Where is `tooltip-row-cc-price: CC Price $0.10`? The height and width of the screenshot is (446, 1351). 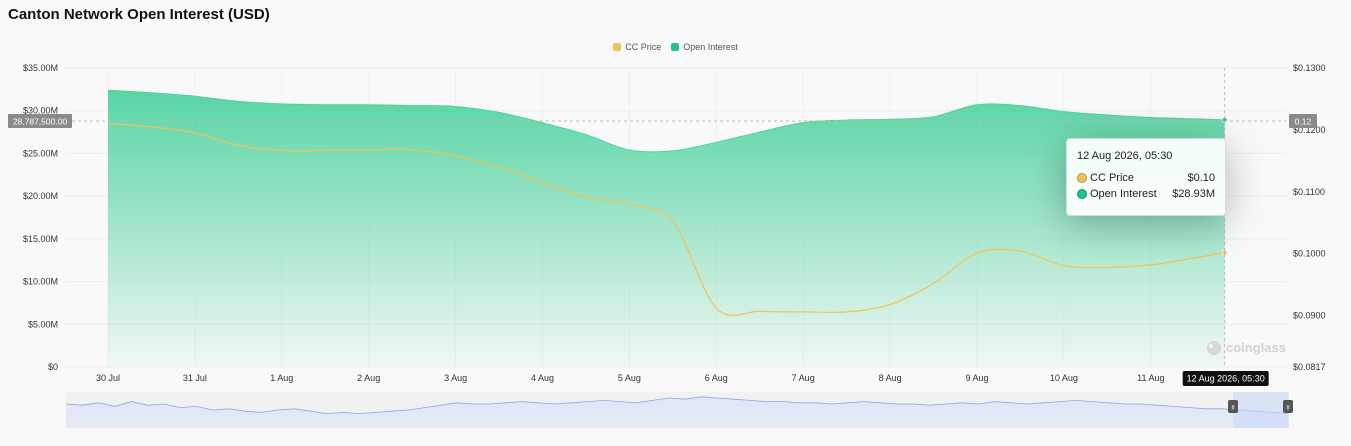
tooltip-row-cc-price: CC Price $0.10 is located at coordinates (1146, 178).